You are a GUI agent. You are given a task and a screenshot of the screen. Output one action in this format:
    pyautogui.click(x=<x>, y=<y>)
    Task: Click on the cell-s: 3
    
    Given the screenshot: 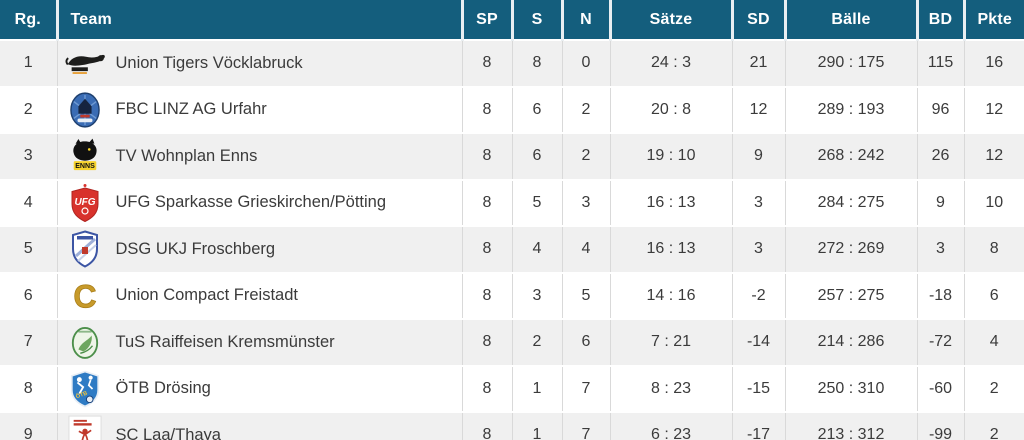 What is the action you would take?
    pyautogui.click(x=537, y=296)
    